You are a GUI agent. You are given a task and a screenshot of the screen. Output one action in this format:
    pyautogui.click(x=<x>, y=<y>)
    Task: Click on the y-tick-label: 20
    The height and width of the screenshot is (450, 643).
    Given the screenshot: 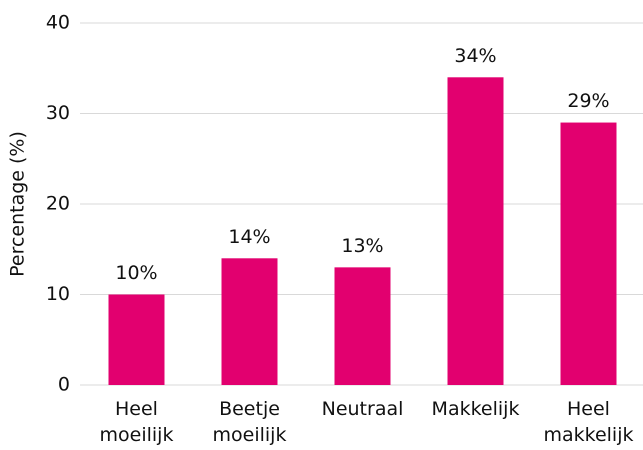 What is the action you would take?
    pyautogui.click(x=58, y=204)
    